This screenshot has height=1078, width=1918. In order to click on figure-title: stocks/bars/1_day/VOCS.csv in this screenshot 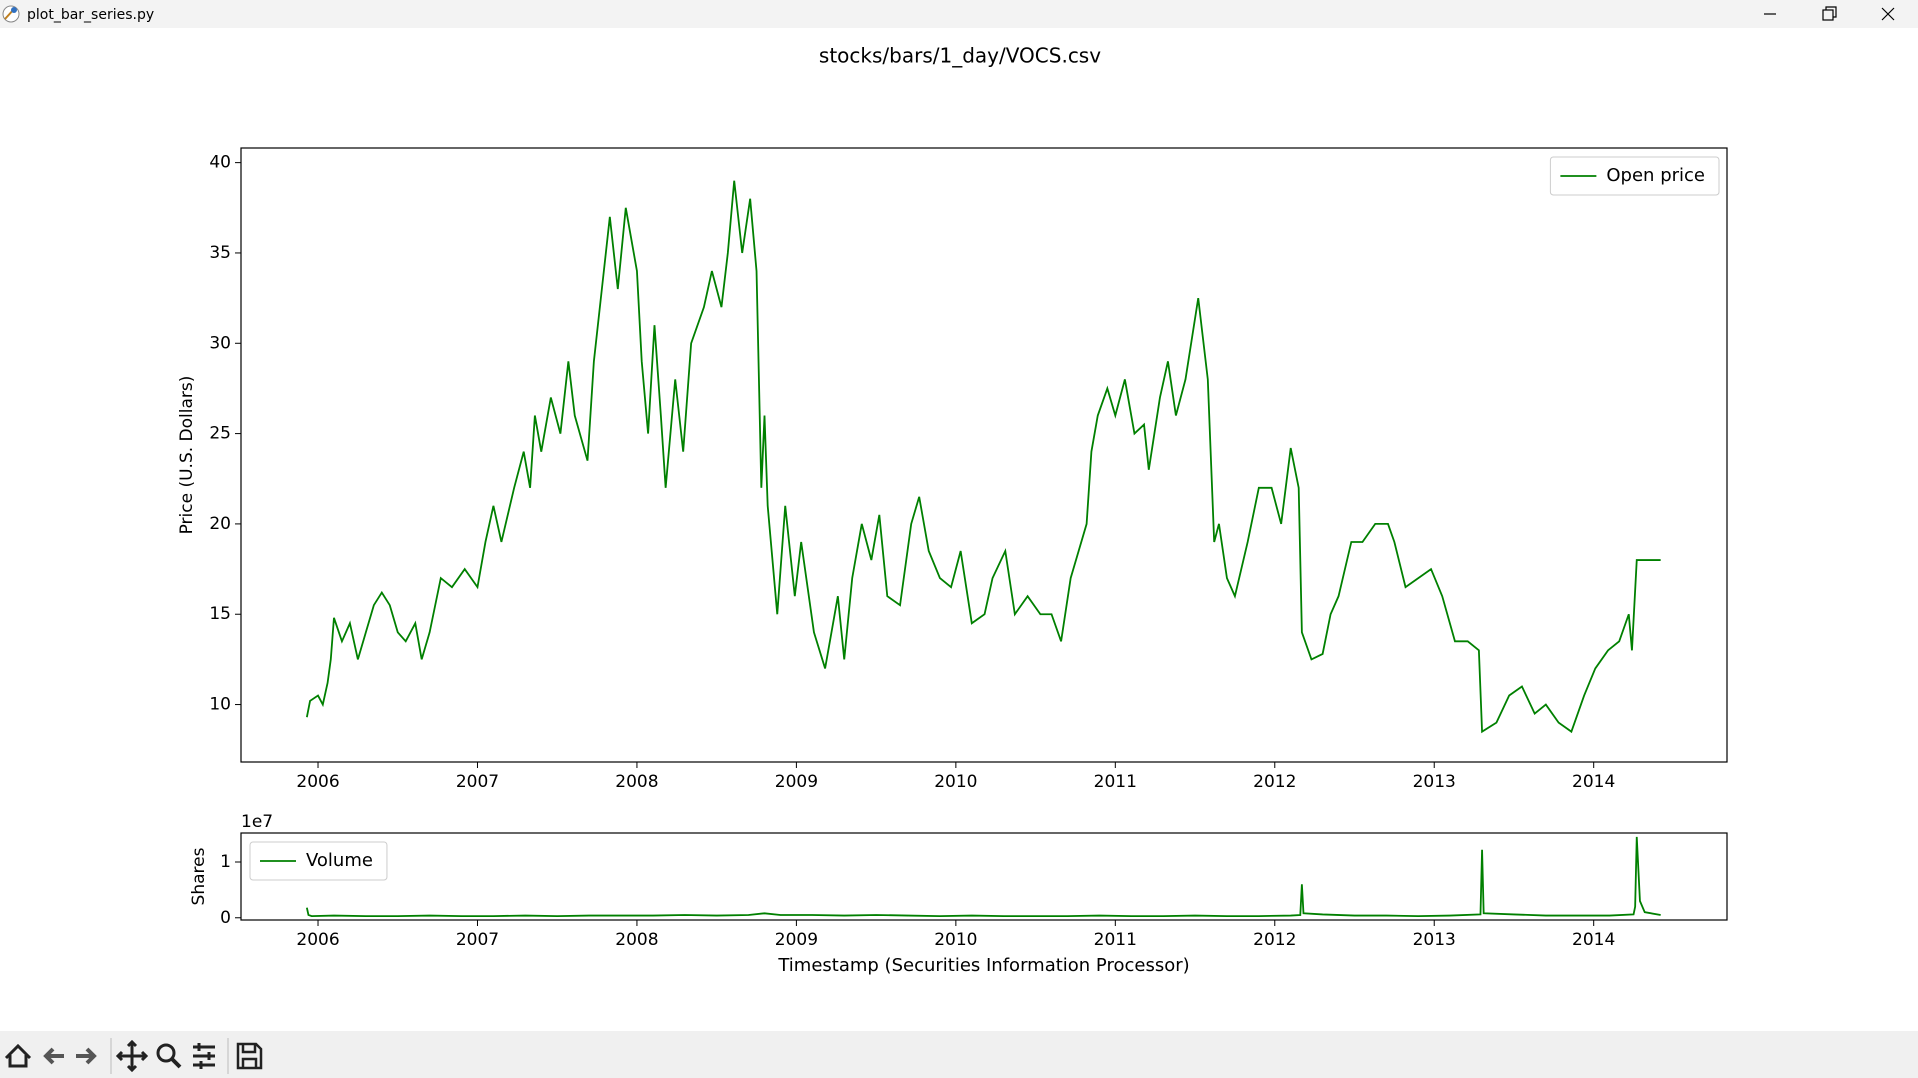, I will do `click(960, 56)`.